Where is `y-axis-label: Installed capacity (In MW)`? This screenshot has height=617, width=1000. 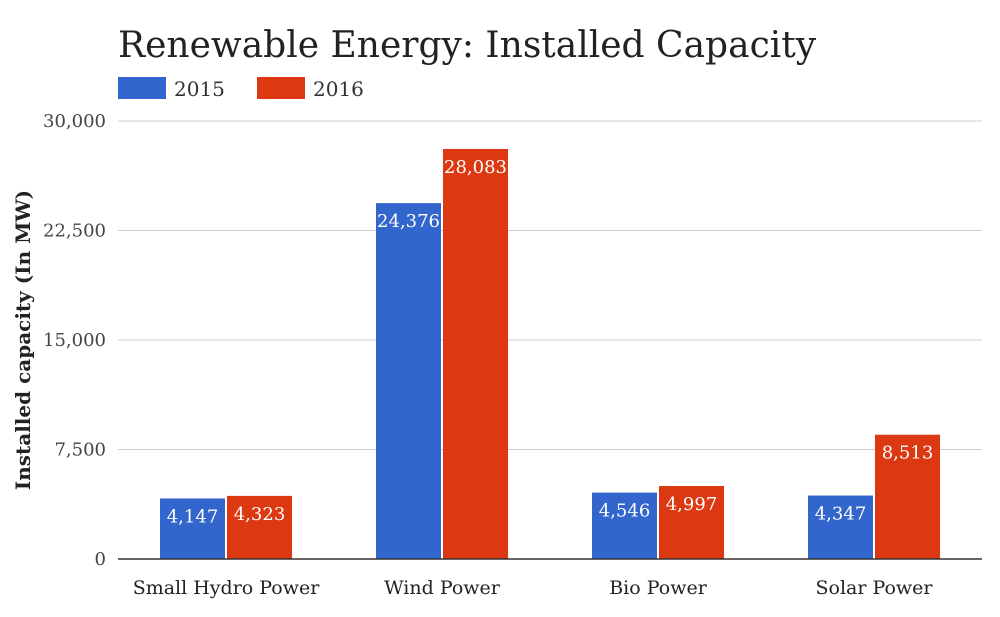
y-axis-label: Installed capacity (In MW) is located at coordinates (23, 340).